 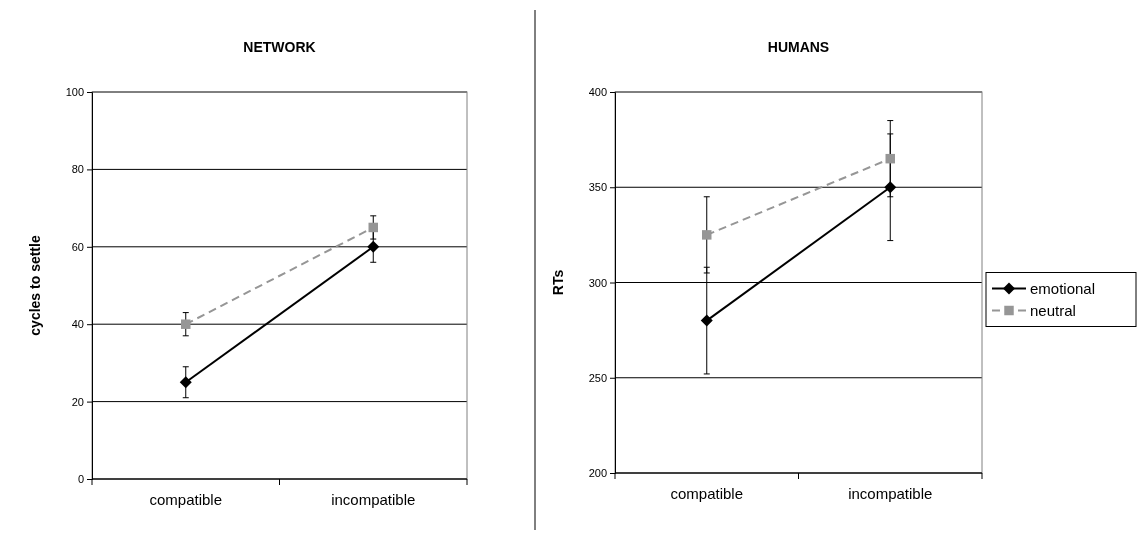 I want to click on chart-title: NETWORK, so click(x=279, y=47).